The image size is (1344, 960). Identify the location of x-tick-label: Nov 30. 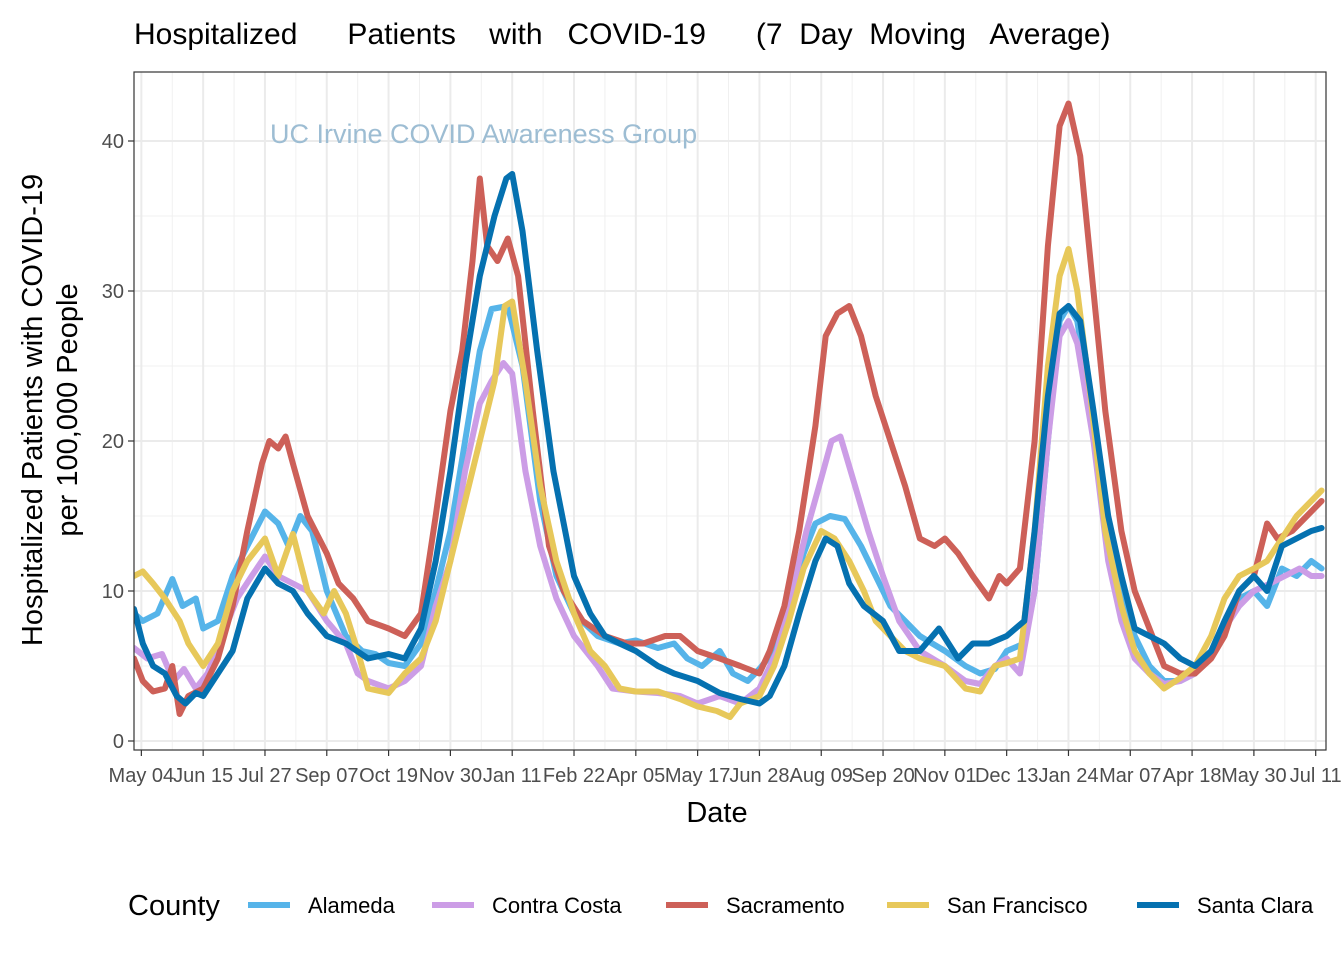
(450, 776).